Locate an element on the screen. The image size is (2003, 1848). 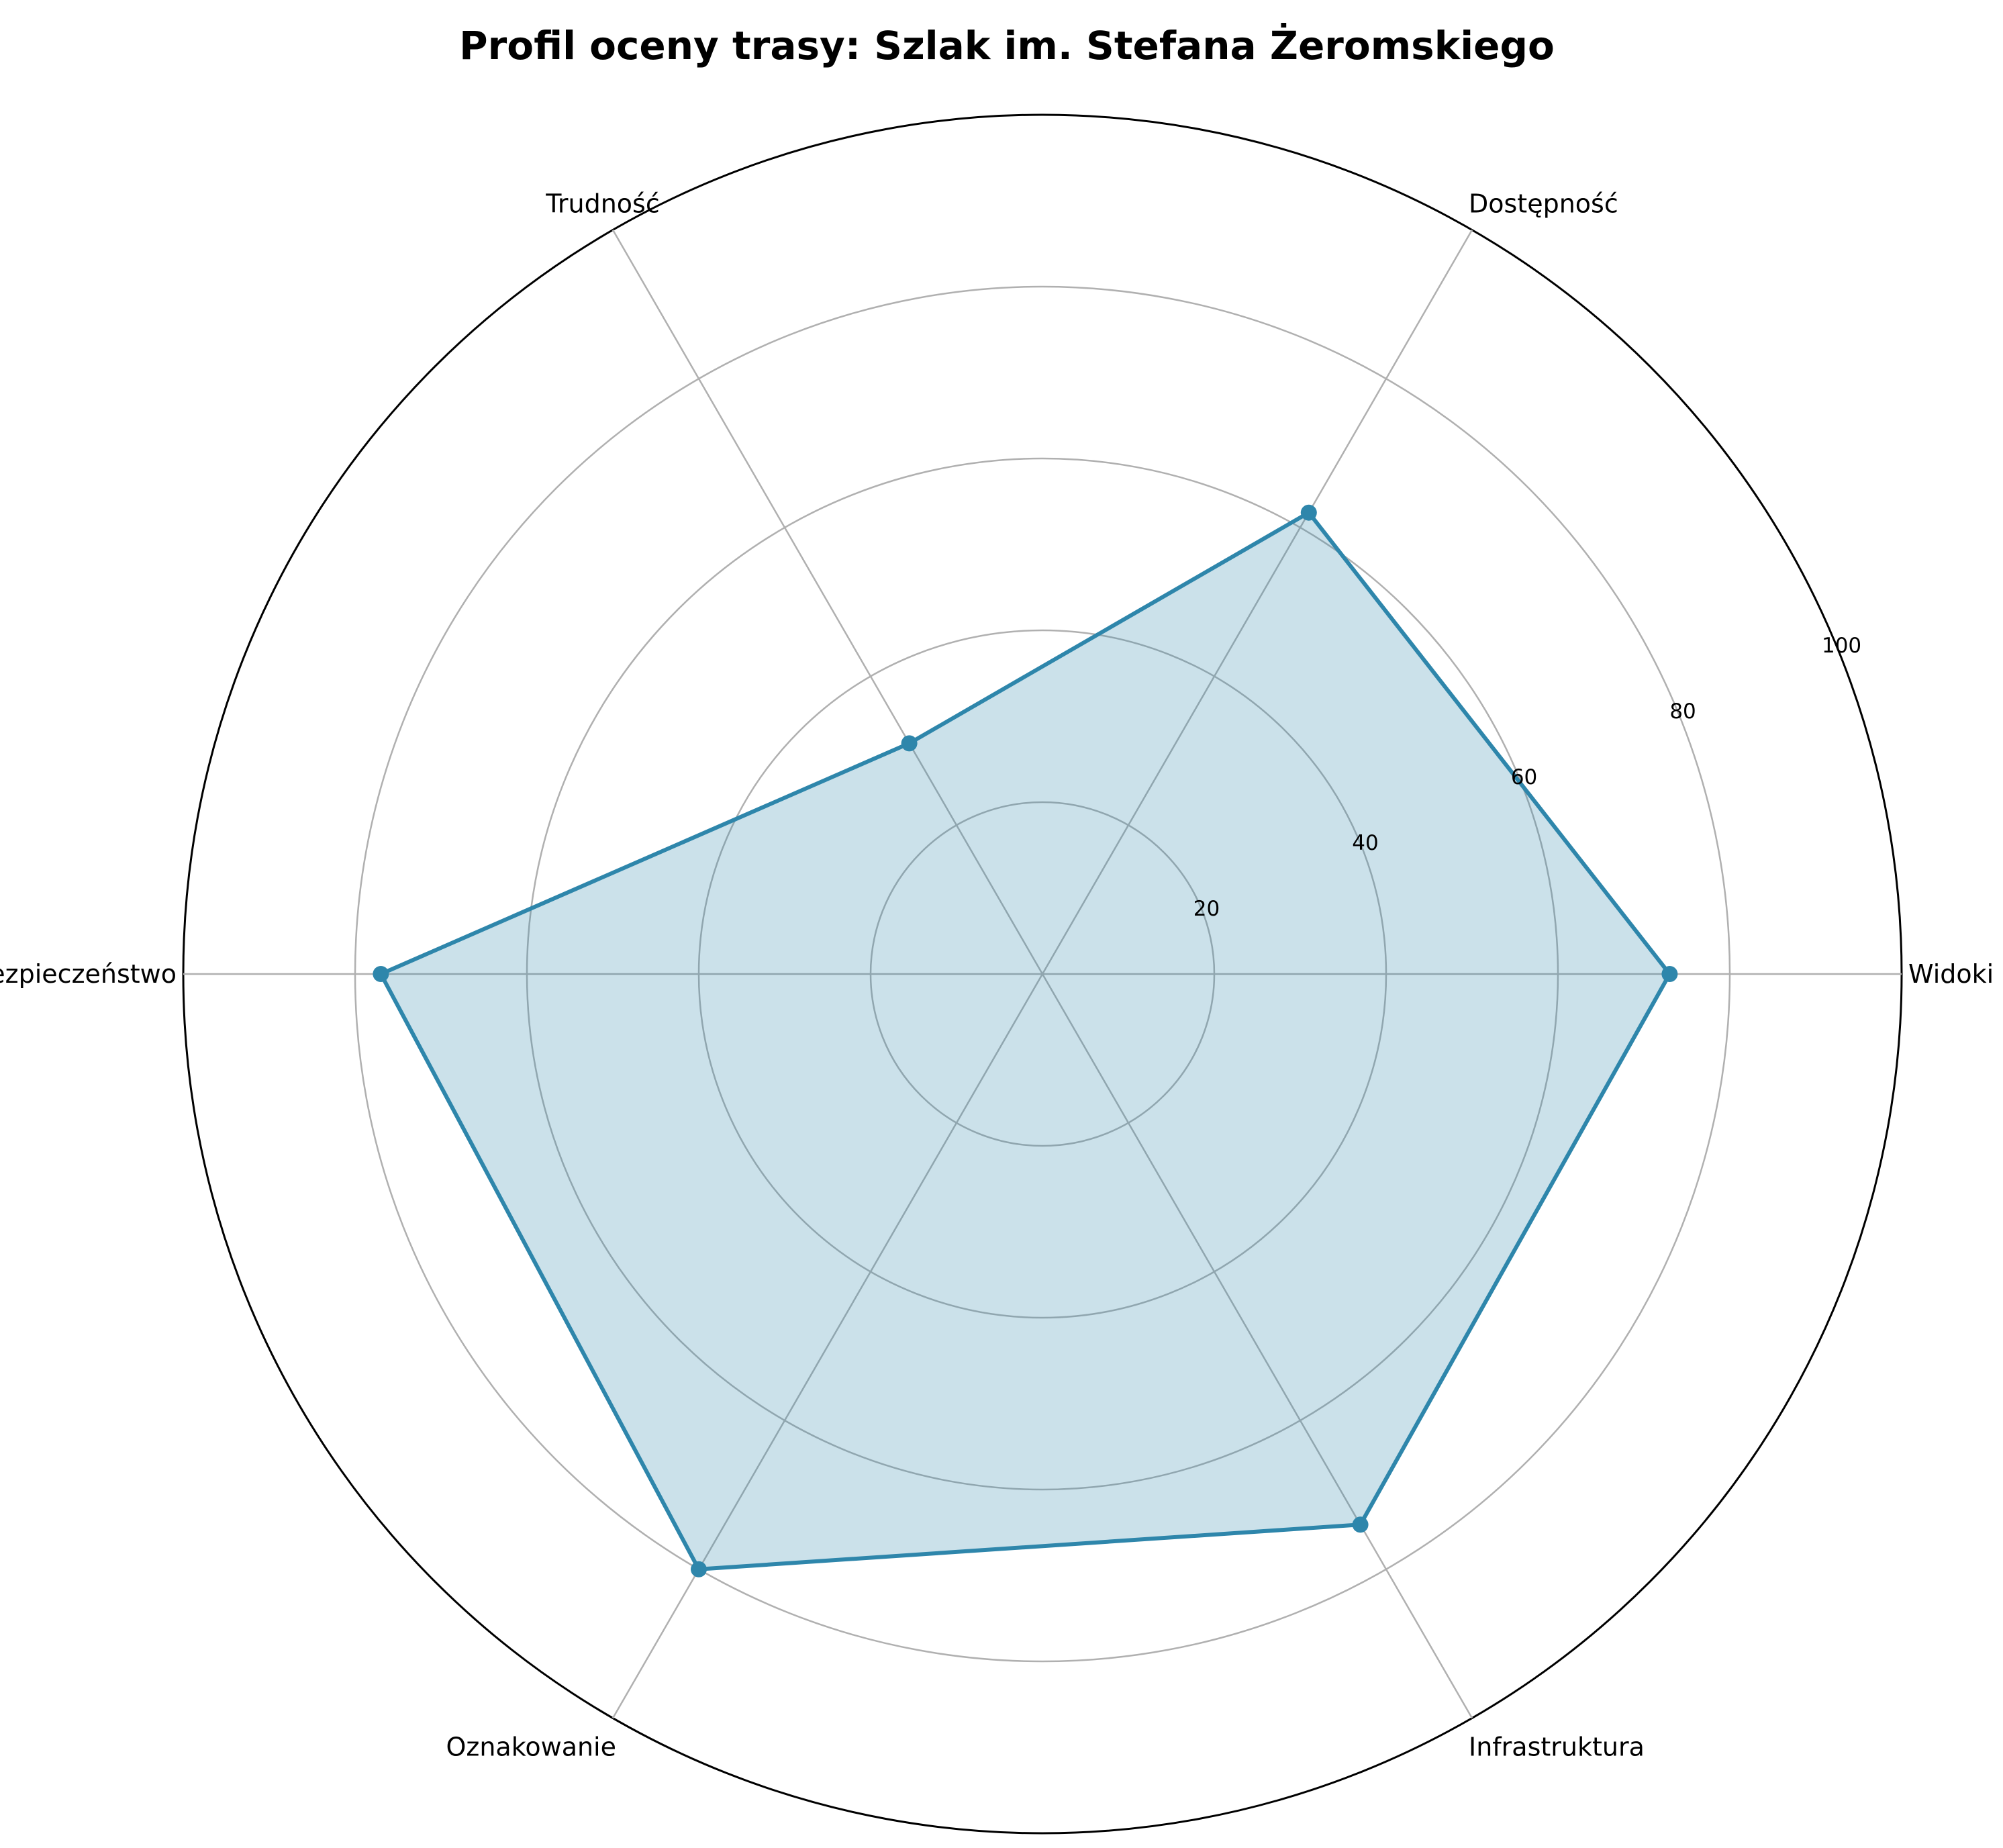
radial-tick-label: 40 is located at coordinates (1365, 843).